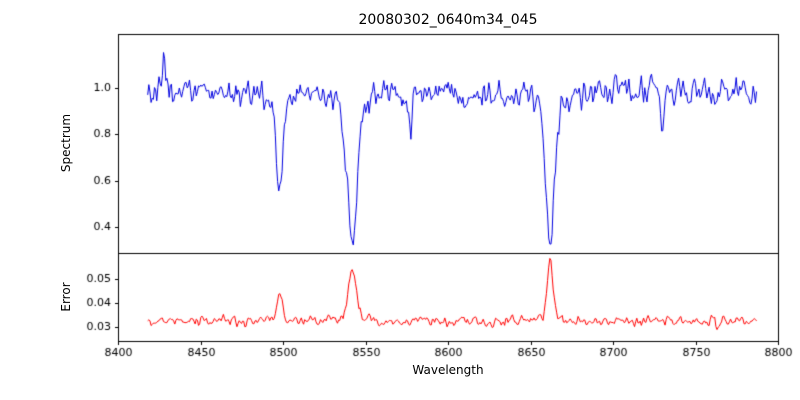 This screenshot has width=800, height=400. Describe the element at coordinates (66, 143) in the screenshot. I see `spectrum-y-axis-label: Spectrum` at that location.